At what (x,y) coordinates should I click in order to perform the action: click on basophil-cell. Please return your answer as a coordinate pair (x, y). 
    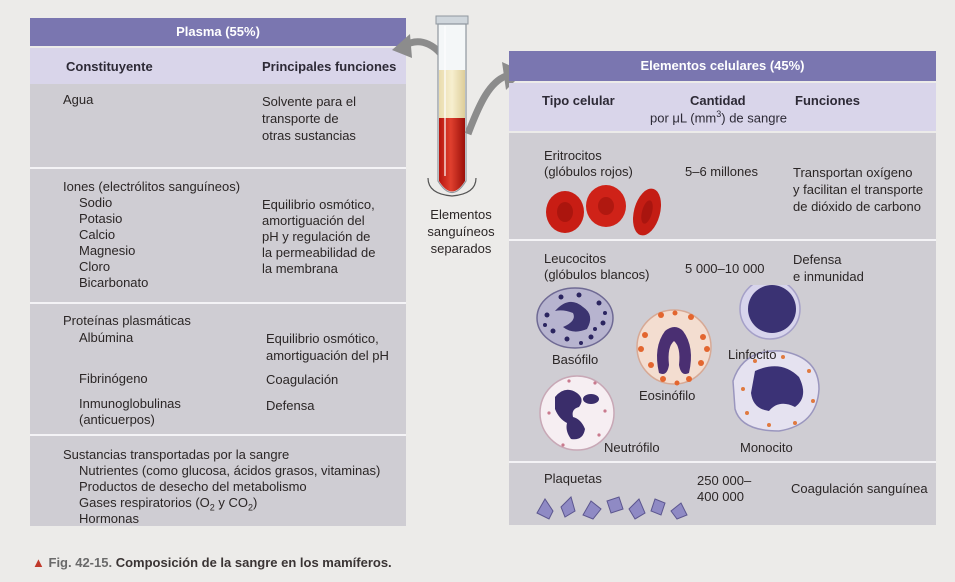
    Looking at the image, I should click on (575, 318).